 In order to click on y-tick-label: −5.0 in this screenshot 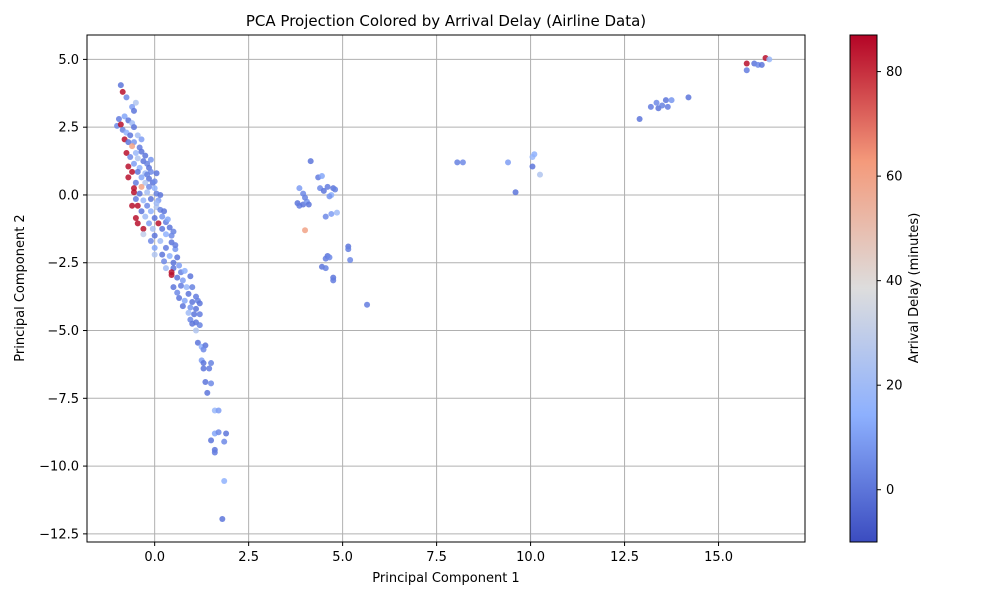, I will do `click(63, 331)`.